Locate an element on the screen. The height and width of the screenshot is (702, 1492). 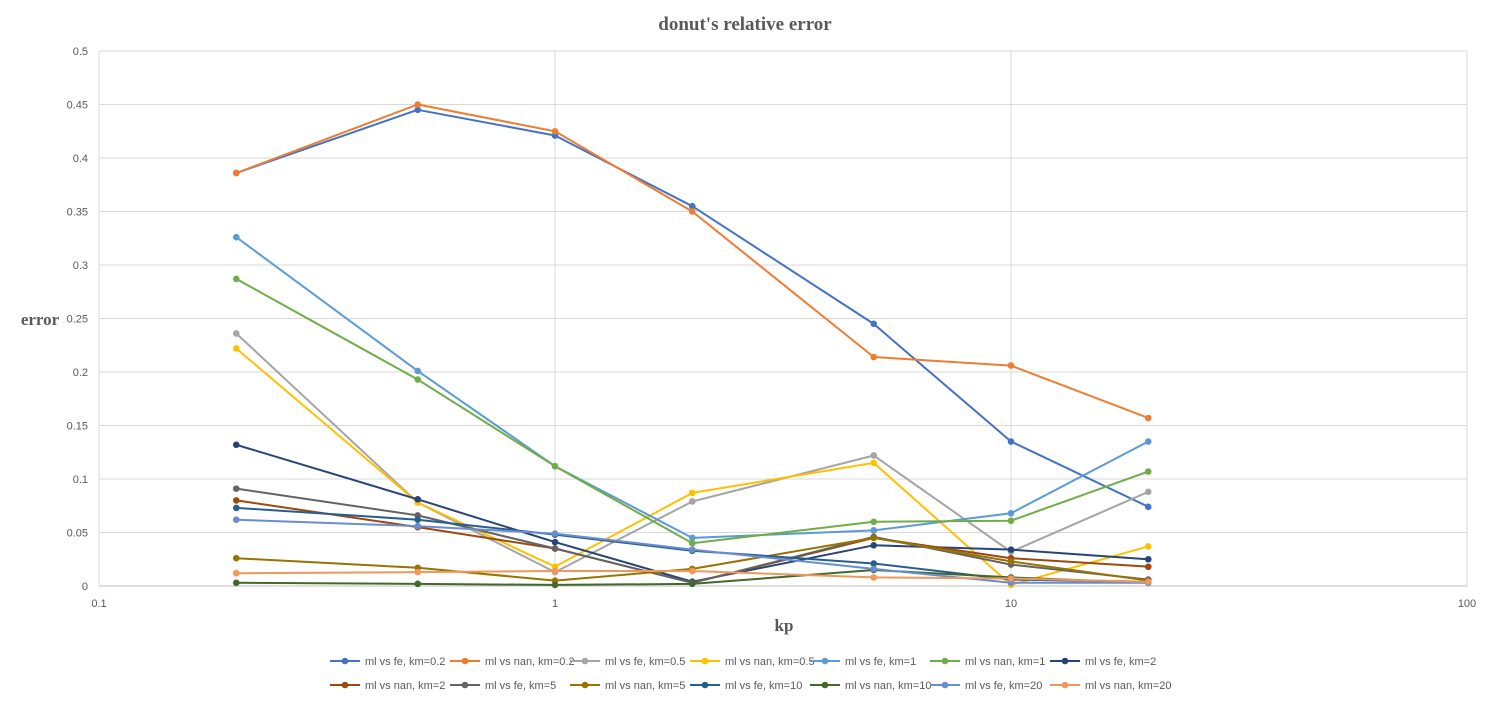
y-tick-label: 0.25 is located at coordinates (77, 320).